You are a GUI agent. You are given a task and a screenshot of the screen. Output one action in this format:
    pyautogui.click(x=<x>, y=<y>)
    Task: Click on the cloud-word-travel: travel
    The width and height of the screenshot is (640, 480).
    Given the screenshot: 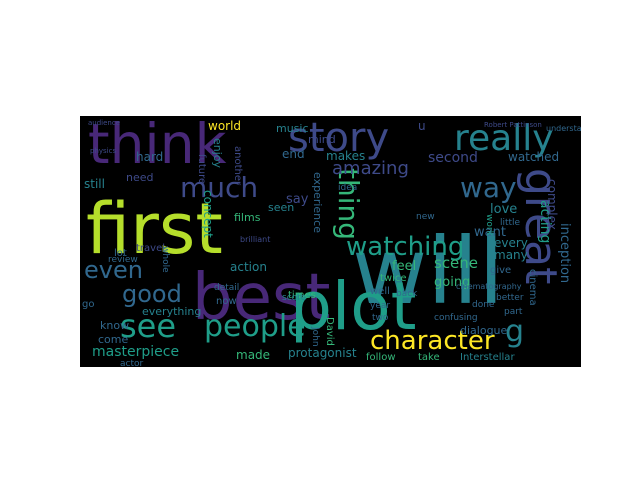 What is the action you would take?
    pyautogui.click(x=151, y=248)
    